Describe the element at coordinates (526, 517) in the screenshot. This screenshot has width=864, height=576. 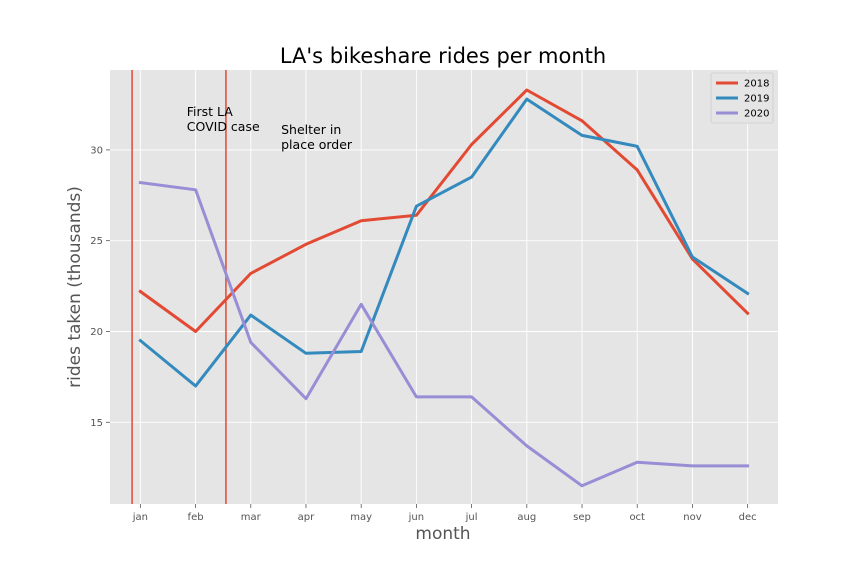
I see `x-tick-label: aug` at that location.